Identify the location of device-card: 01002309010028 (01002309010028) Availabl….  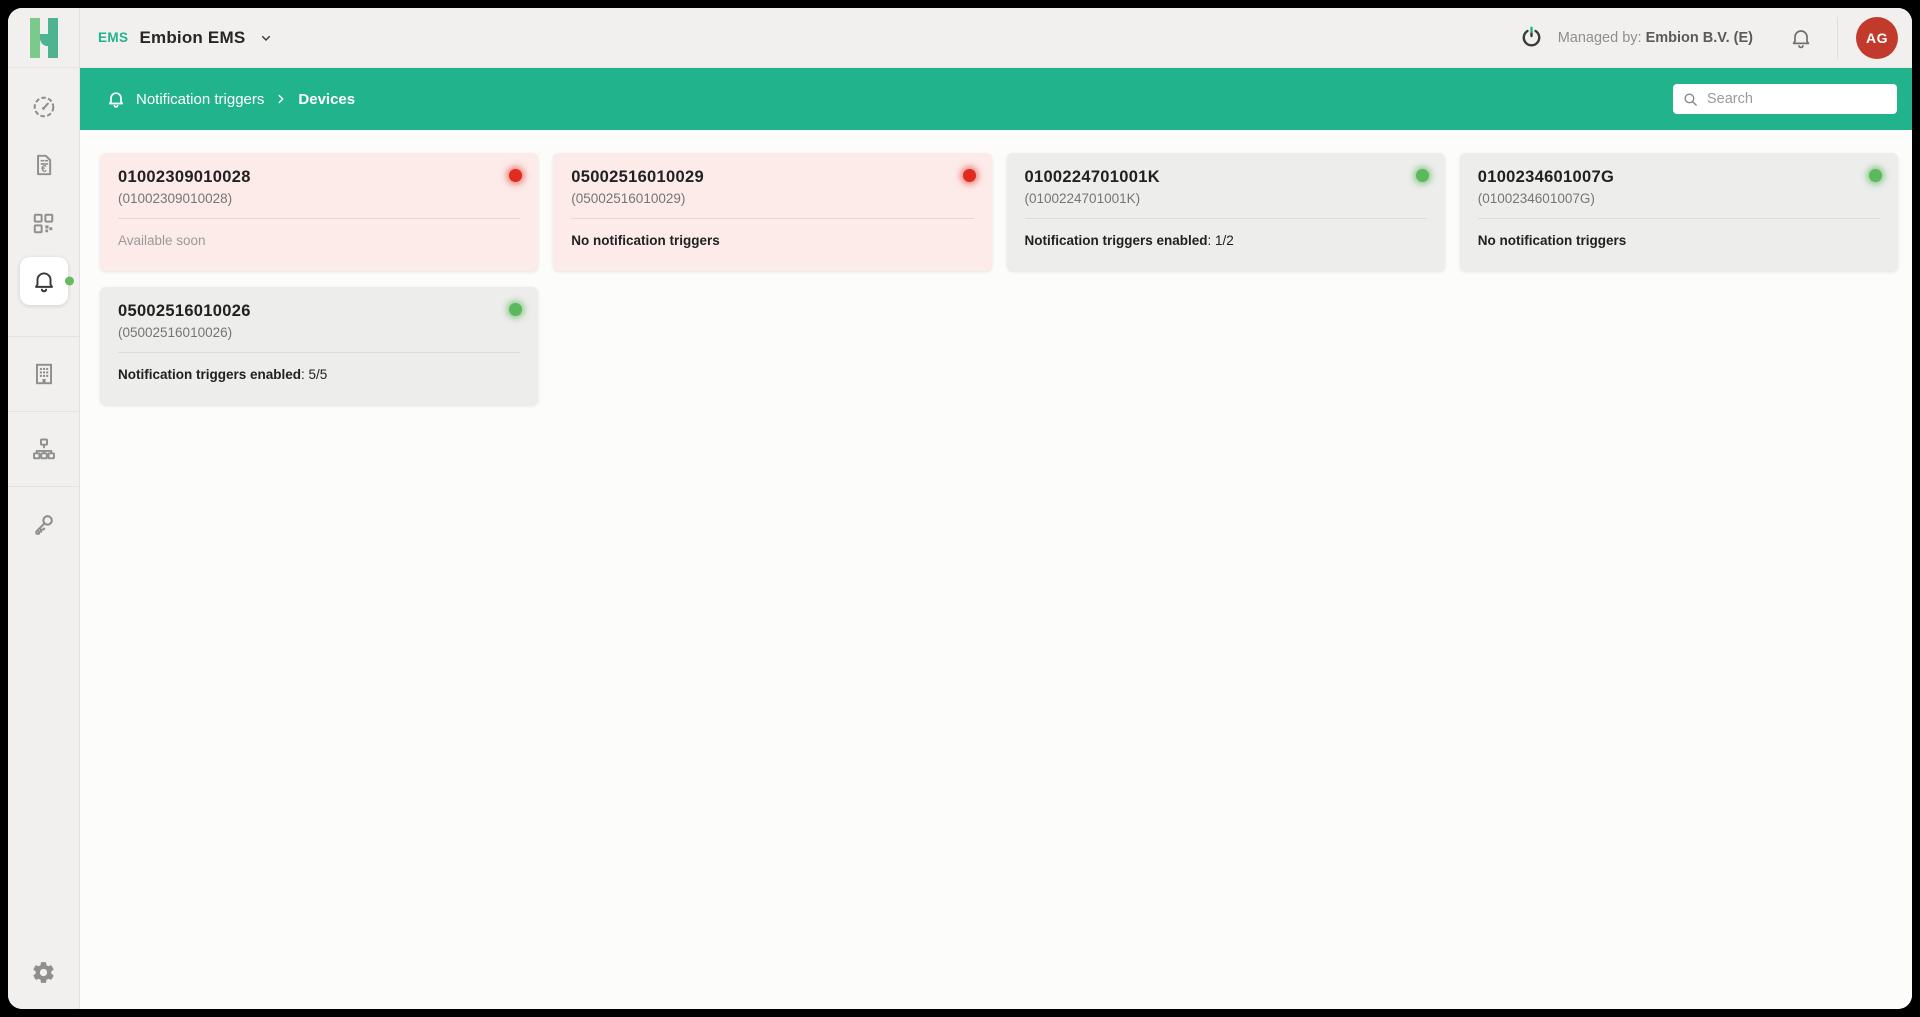
(319, 212).